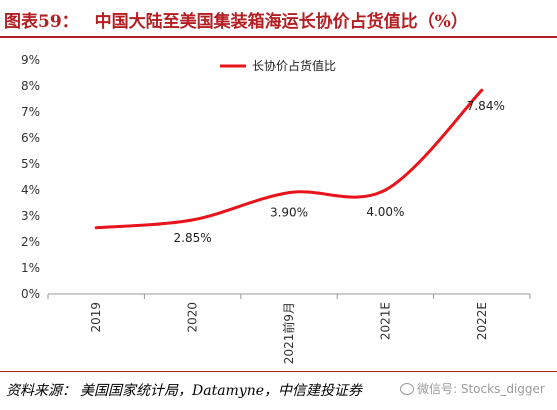 This screenshot has width=557, height=410. Describe the element at coordinates (30, 138) in the screenshot. I see `y-tick-label: 6%` at that location.